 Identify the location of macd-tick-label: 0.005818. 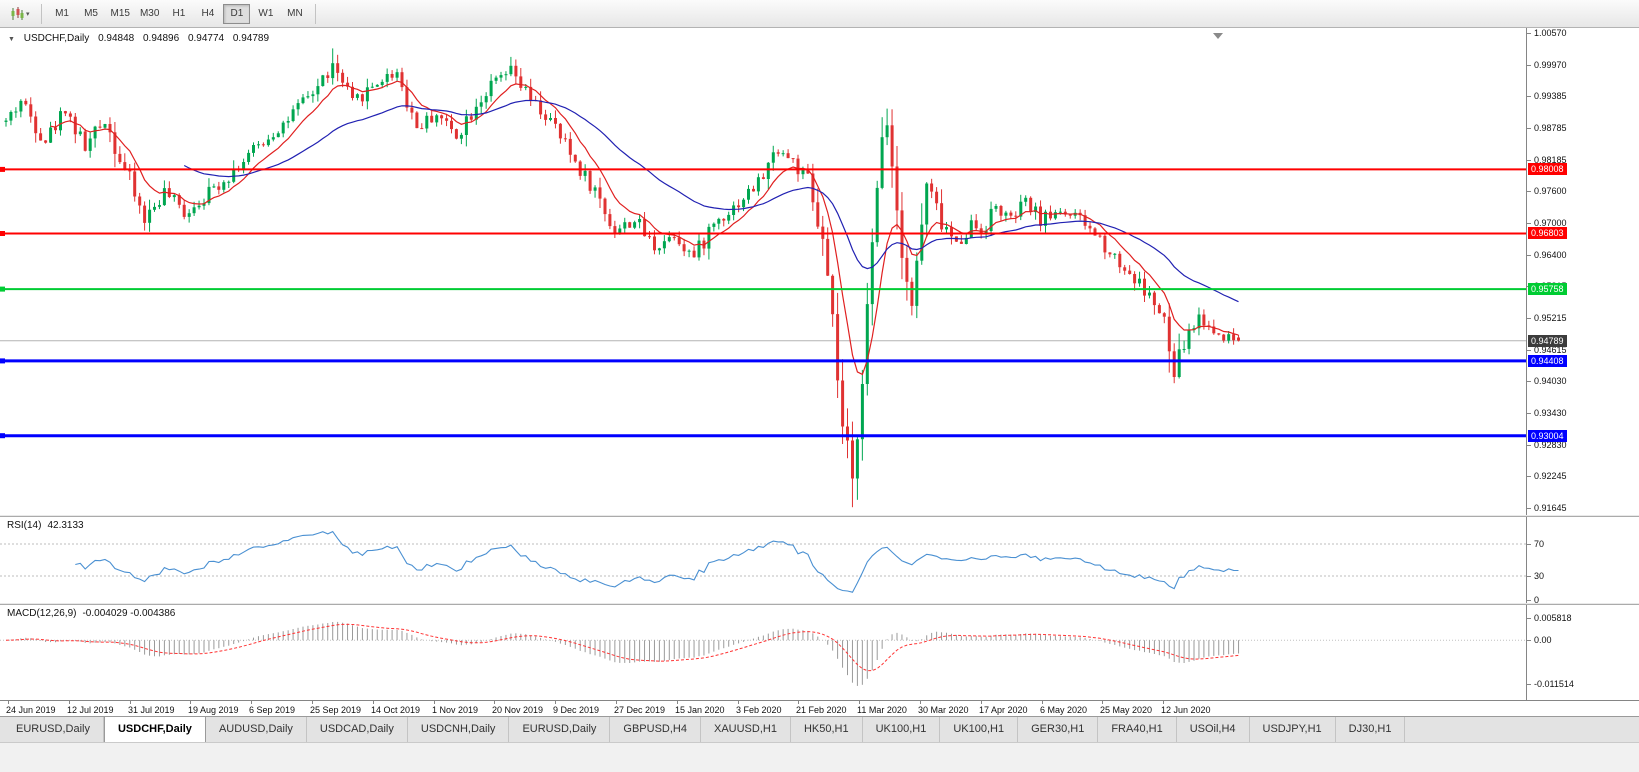
(1553, 618).